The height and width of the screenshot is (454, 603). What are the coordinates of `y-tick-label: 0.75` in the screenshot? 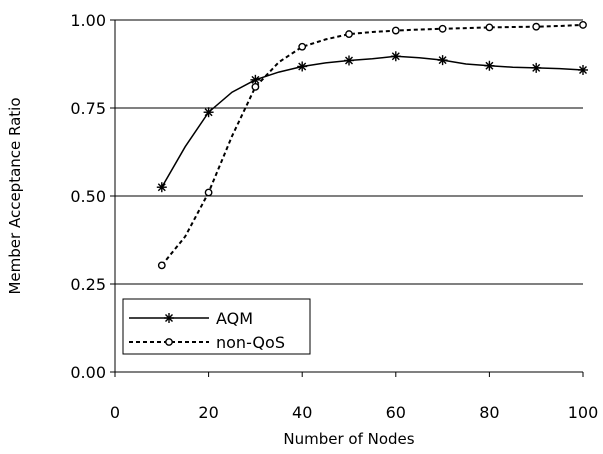 It's located at (88, 108).